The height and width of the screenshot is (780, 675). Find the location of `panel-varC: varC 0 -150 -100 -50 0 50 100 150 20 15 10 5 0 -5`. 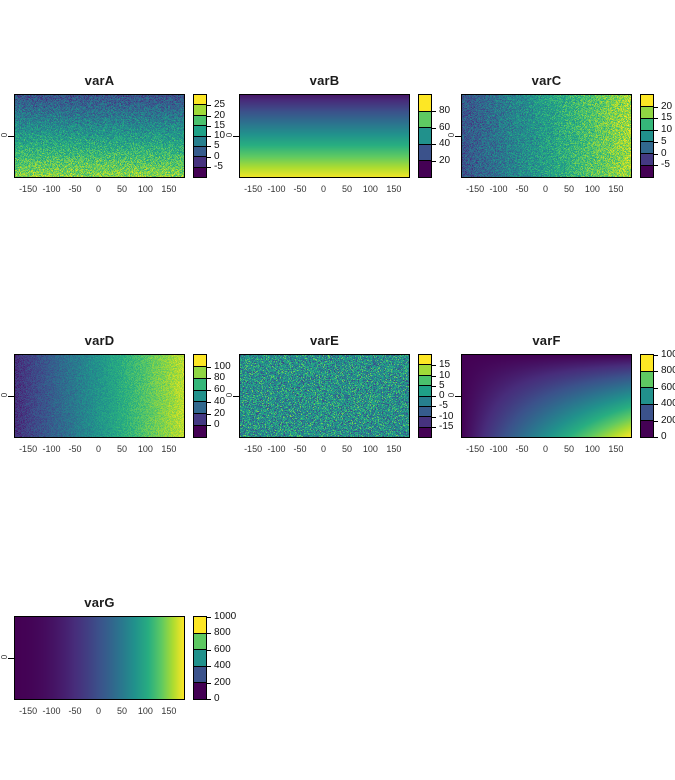

panel-varC: varC 0 -150 -100 -50 0 50 100 150 20 15 10 5 0 -5 is located at coordinates (561, 151).